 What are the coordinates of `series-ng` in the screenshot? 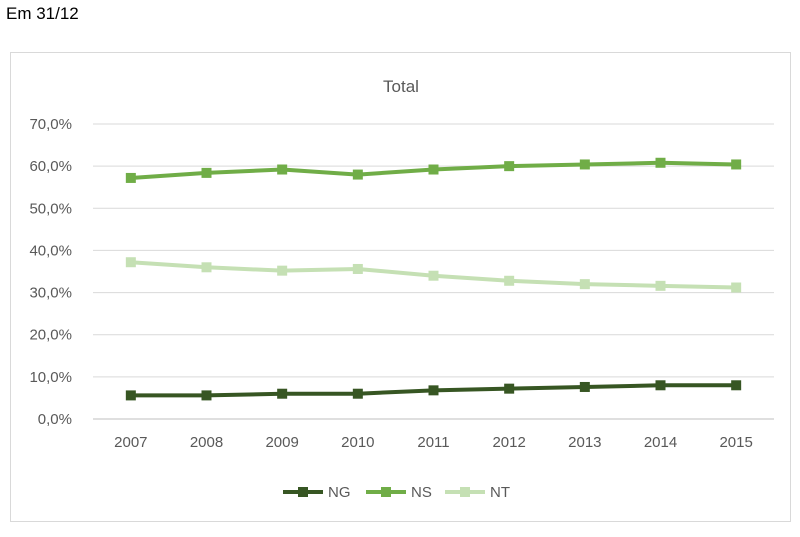 It's located at (433, 390).